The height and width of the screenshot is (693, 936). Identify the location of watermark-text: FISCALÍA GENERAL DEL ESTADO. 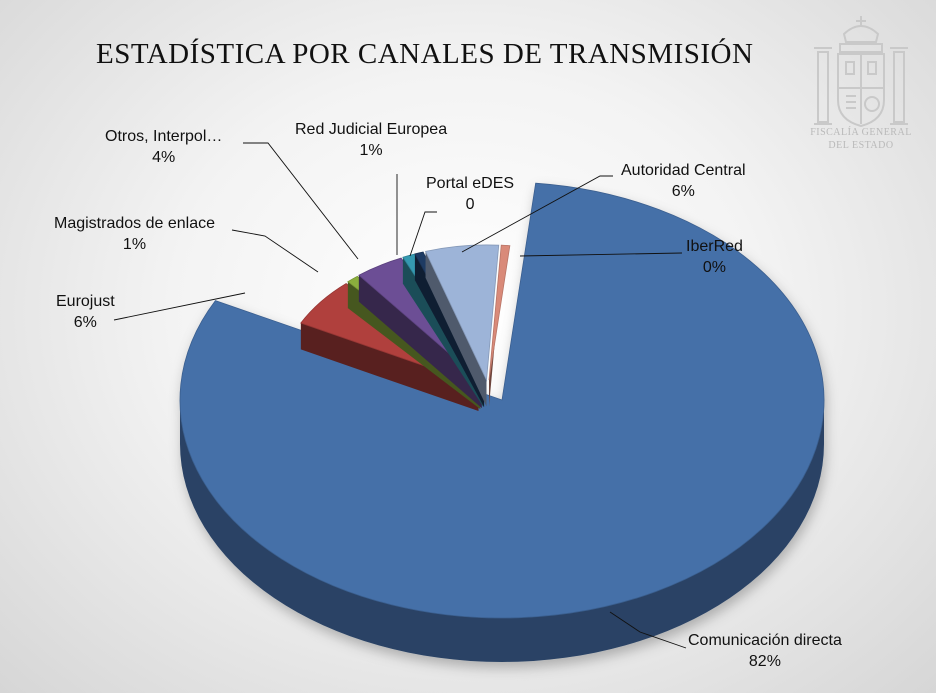
(861, 139).